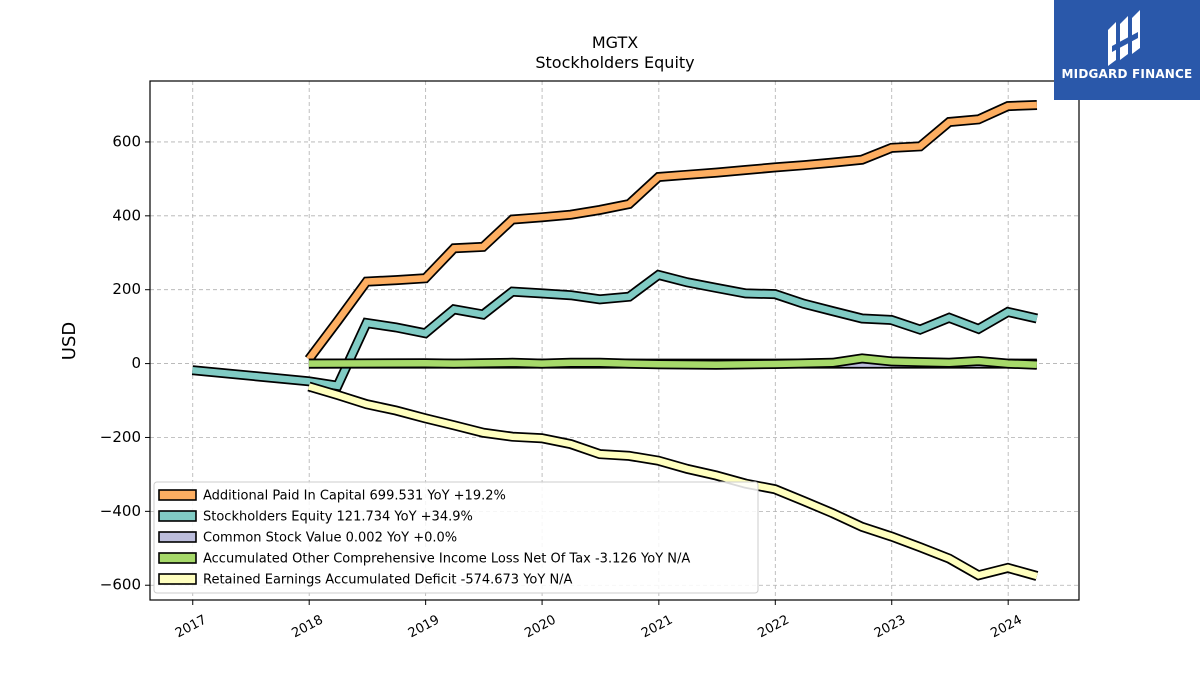 The image size is (1200, 675). Describe the element at coordinates (540, 627) in the screenshot. I see `x-tick-label: 2020` at that location.